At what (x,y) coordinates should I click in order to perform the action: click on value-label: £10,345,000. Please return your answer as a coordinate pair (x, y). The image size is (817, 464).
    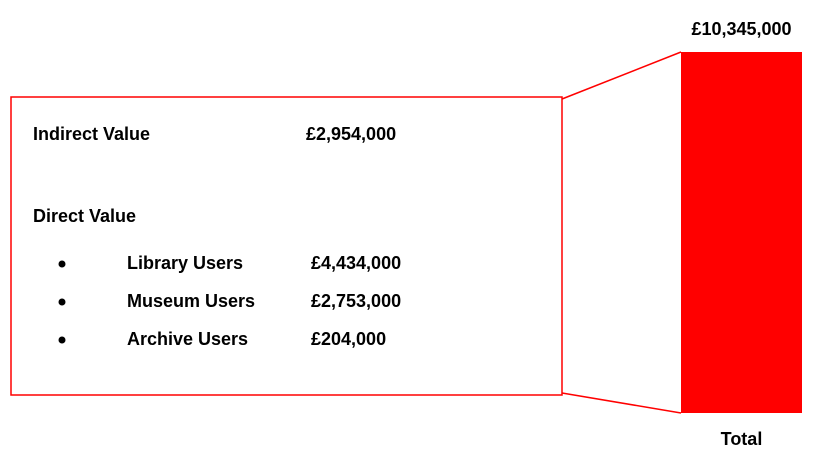
    Looking at the image, I should click on (741, 29).